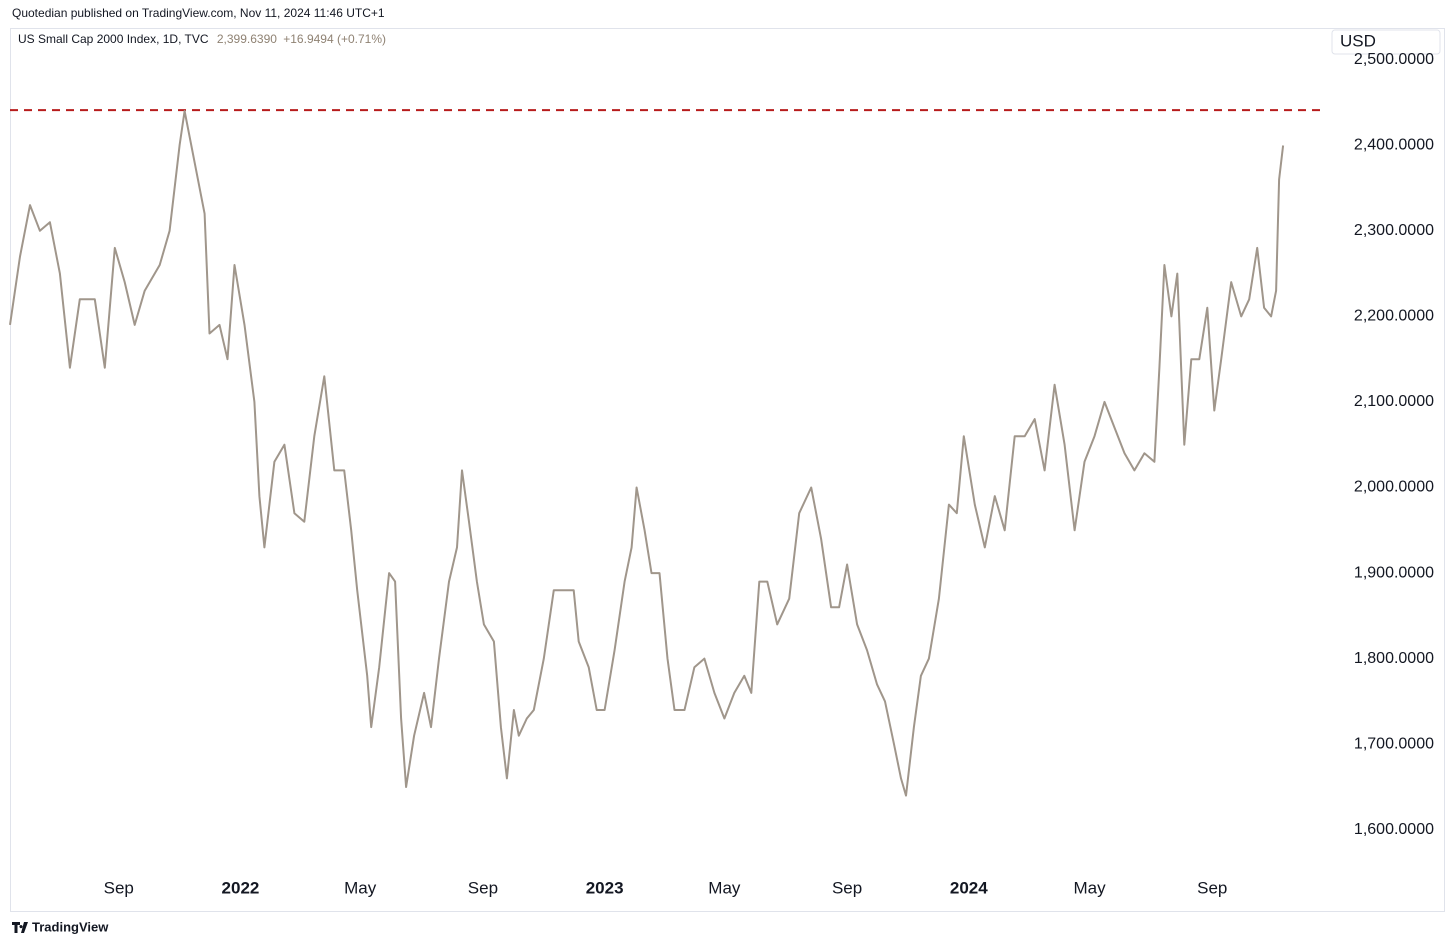 This screenshot has height=945, width=1456. I want to click on brand: TradingView, so click(70, 926).